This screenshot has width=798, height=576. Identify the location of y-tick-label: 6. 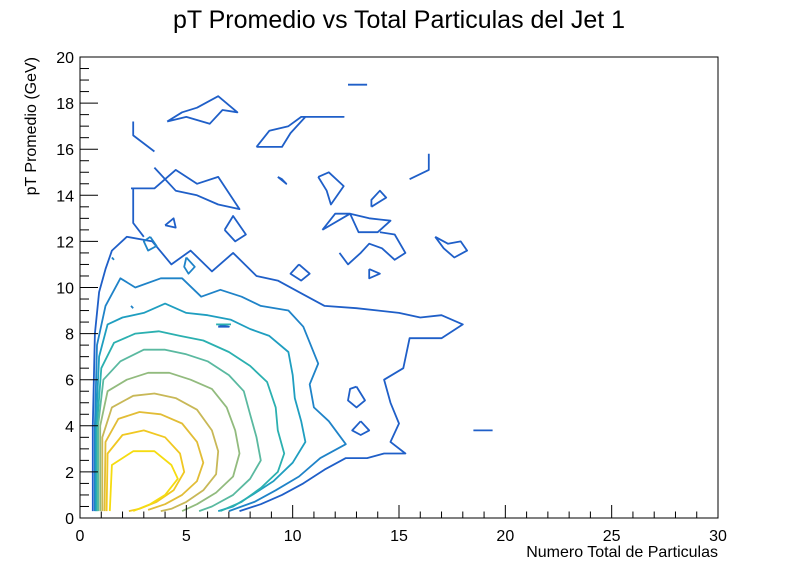
(69, 381).